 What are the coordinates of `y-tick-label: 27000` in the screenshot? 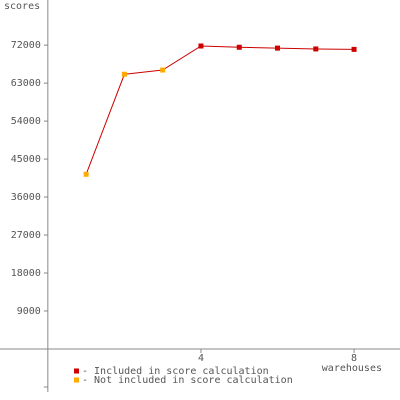 It's located at (26, 235).